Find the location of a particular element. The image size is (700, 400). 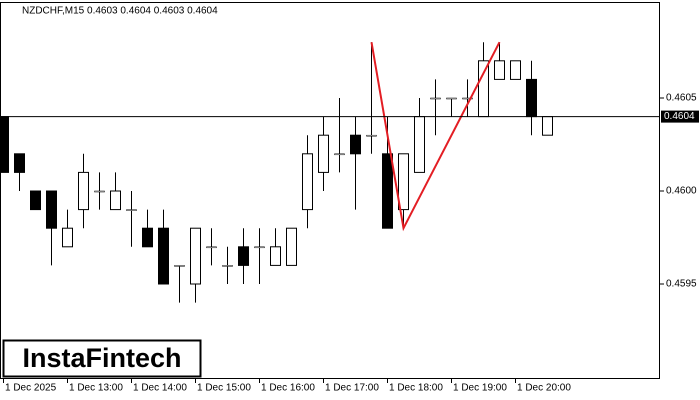

x-tick-label: 1 Dec 13:00 is located at coordinates (96, 388).